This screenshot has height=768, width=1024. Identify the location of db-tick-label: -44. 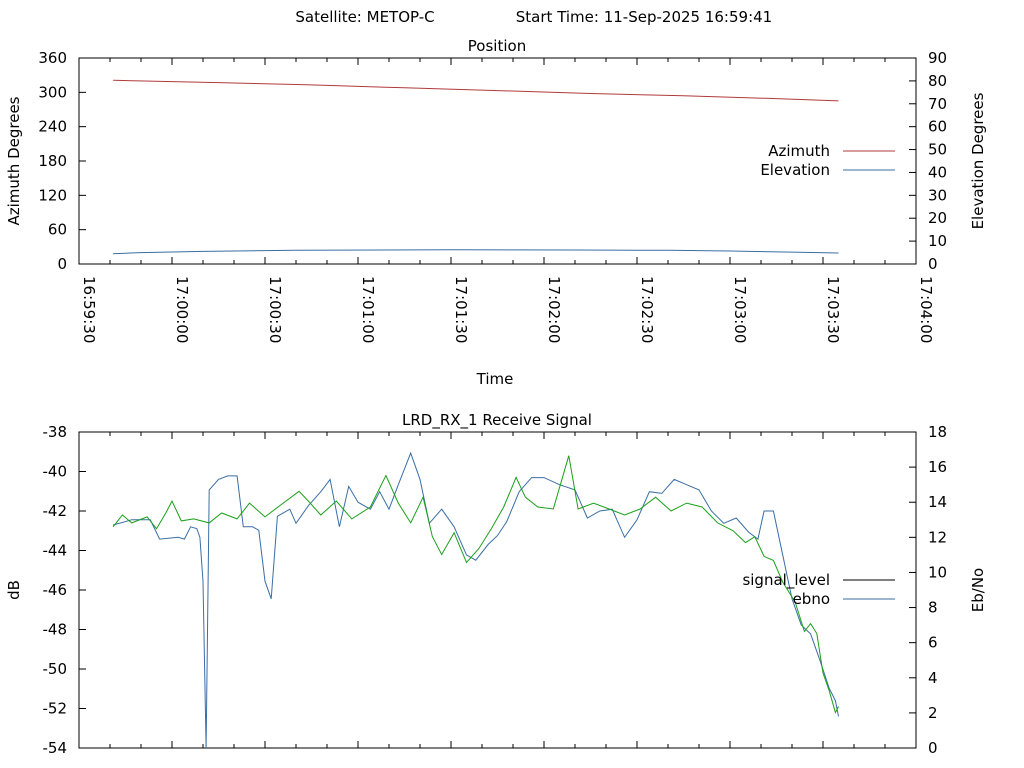
(55, 551).